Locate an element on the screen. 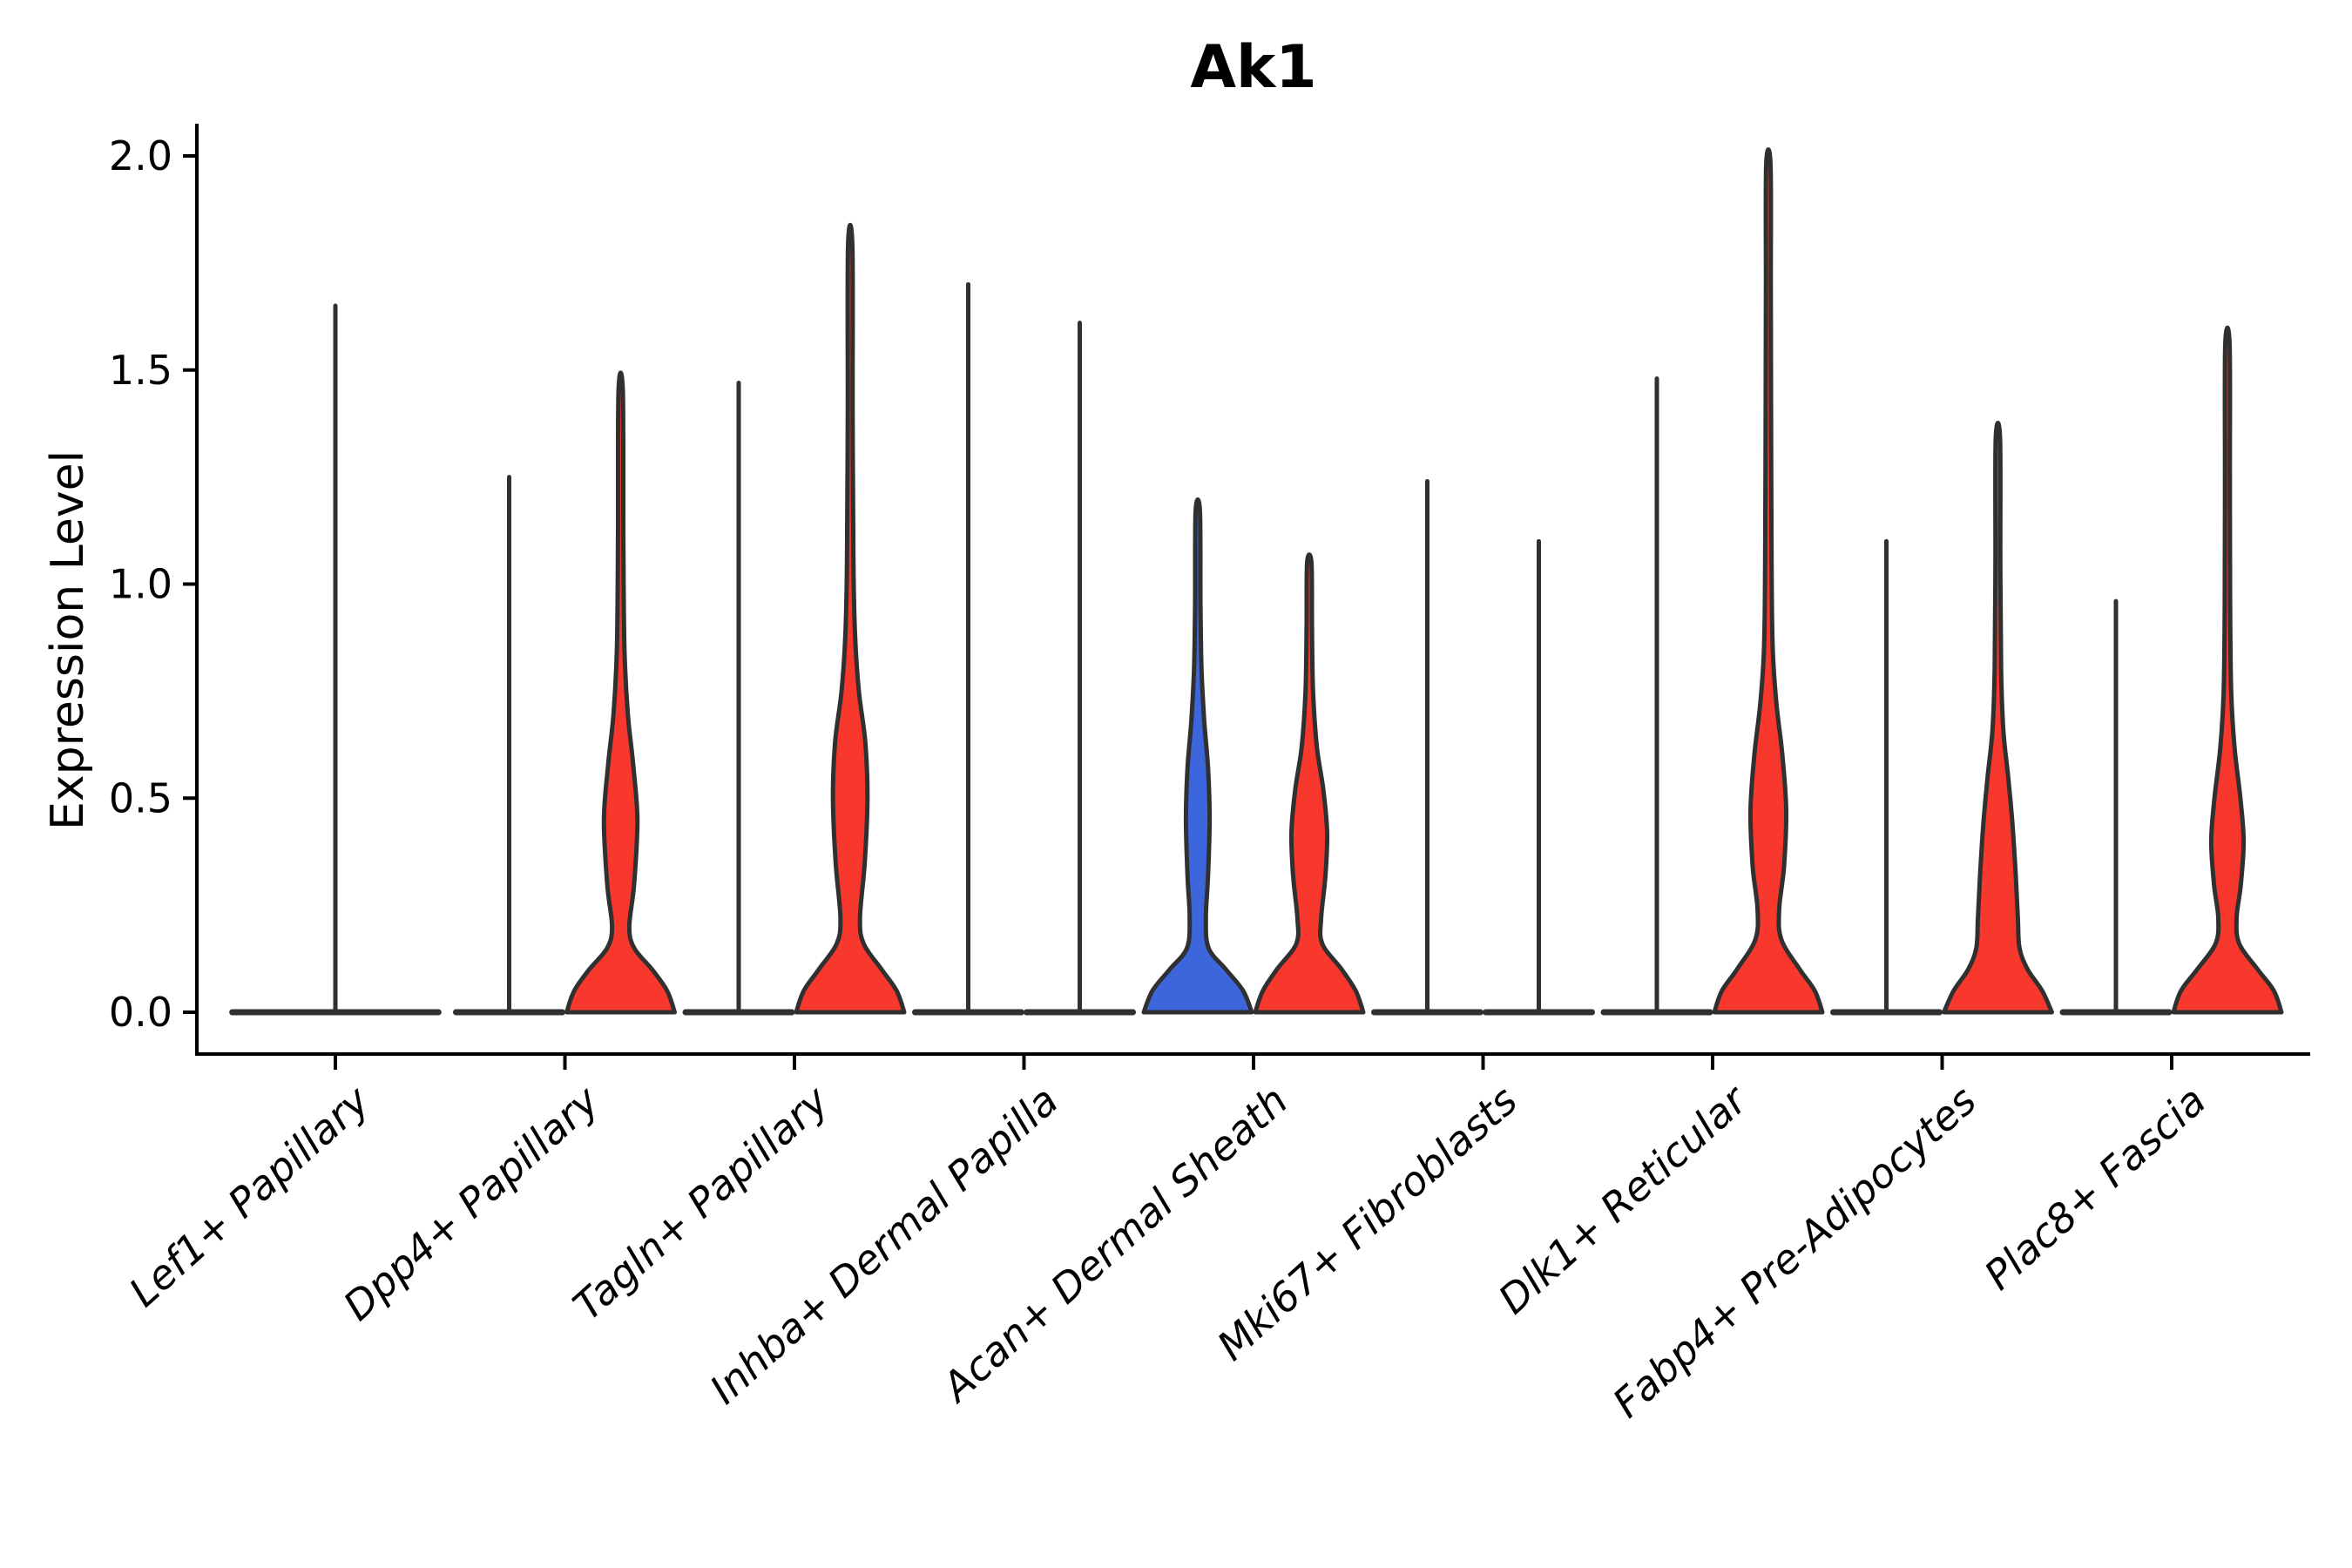 The height and width of the screenshot is (1568, 2352). violin-density-Tagln+ Papillary is located at coordinates (850, 619).